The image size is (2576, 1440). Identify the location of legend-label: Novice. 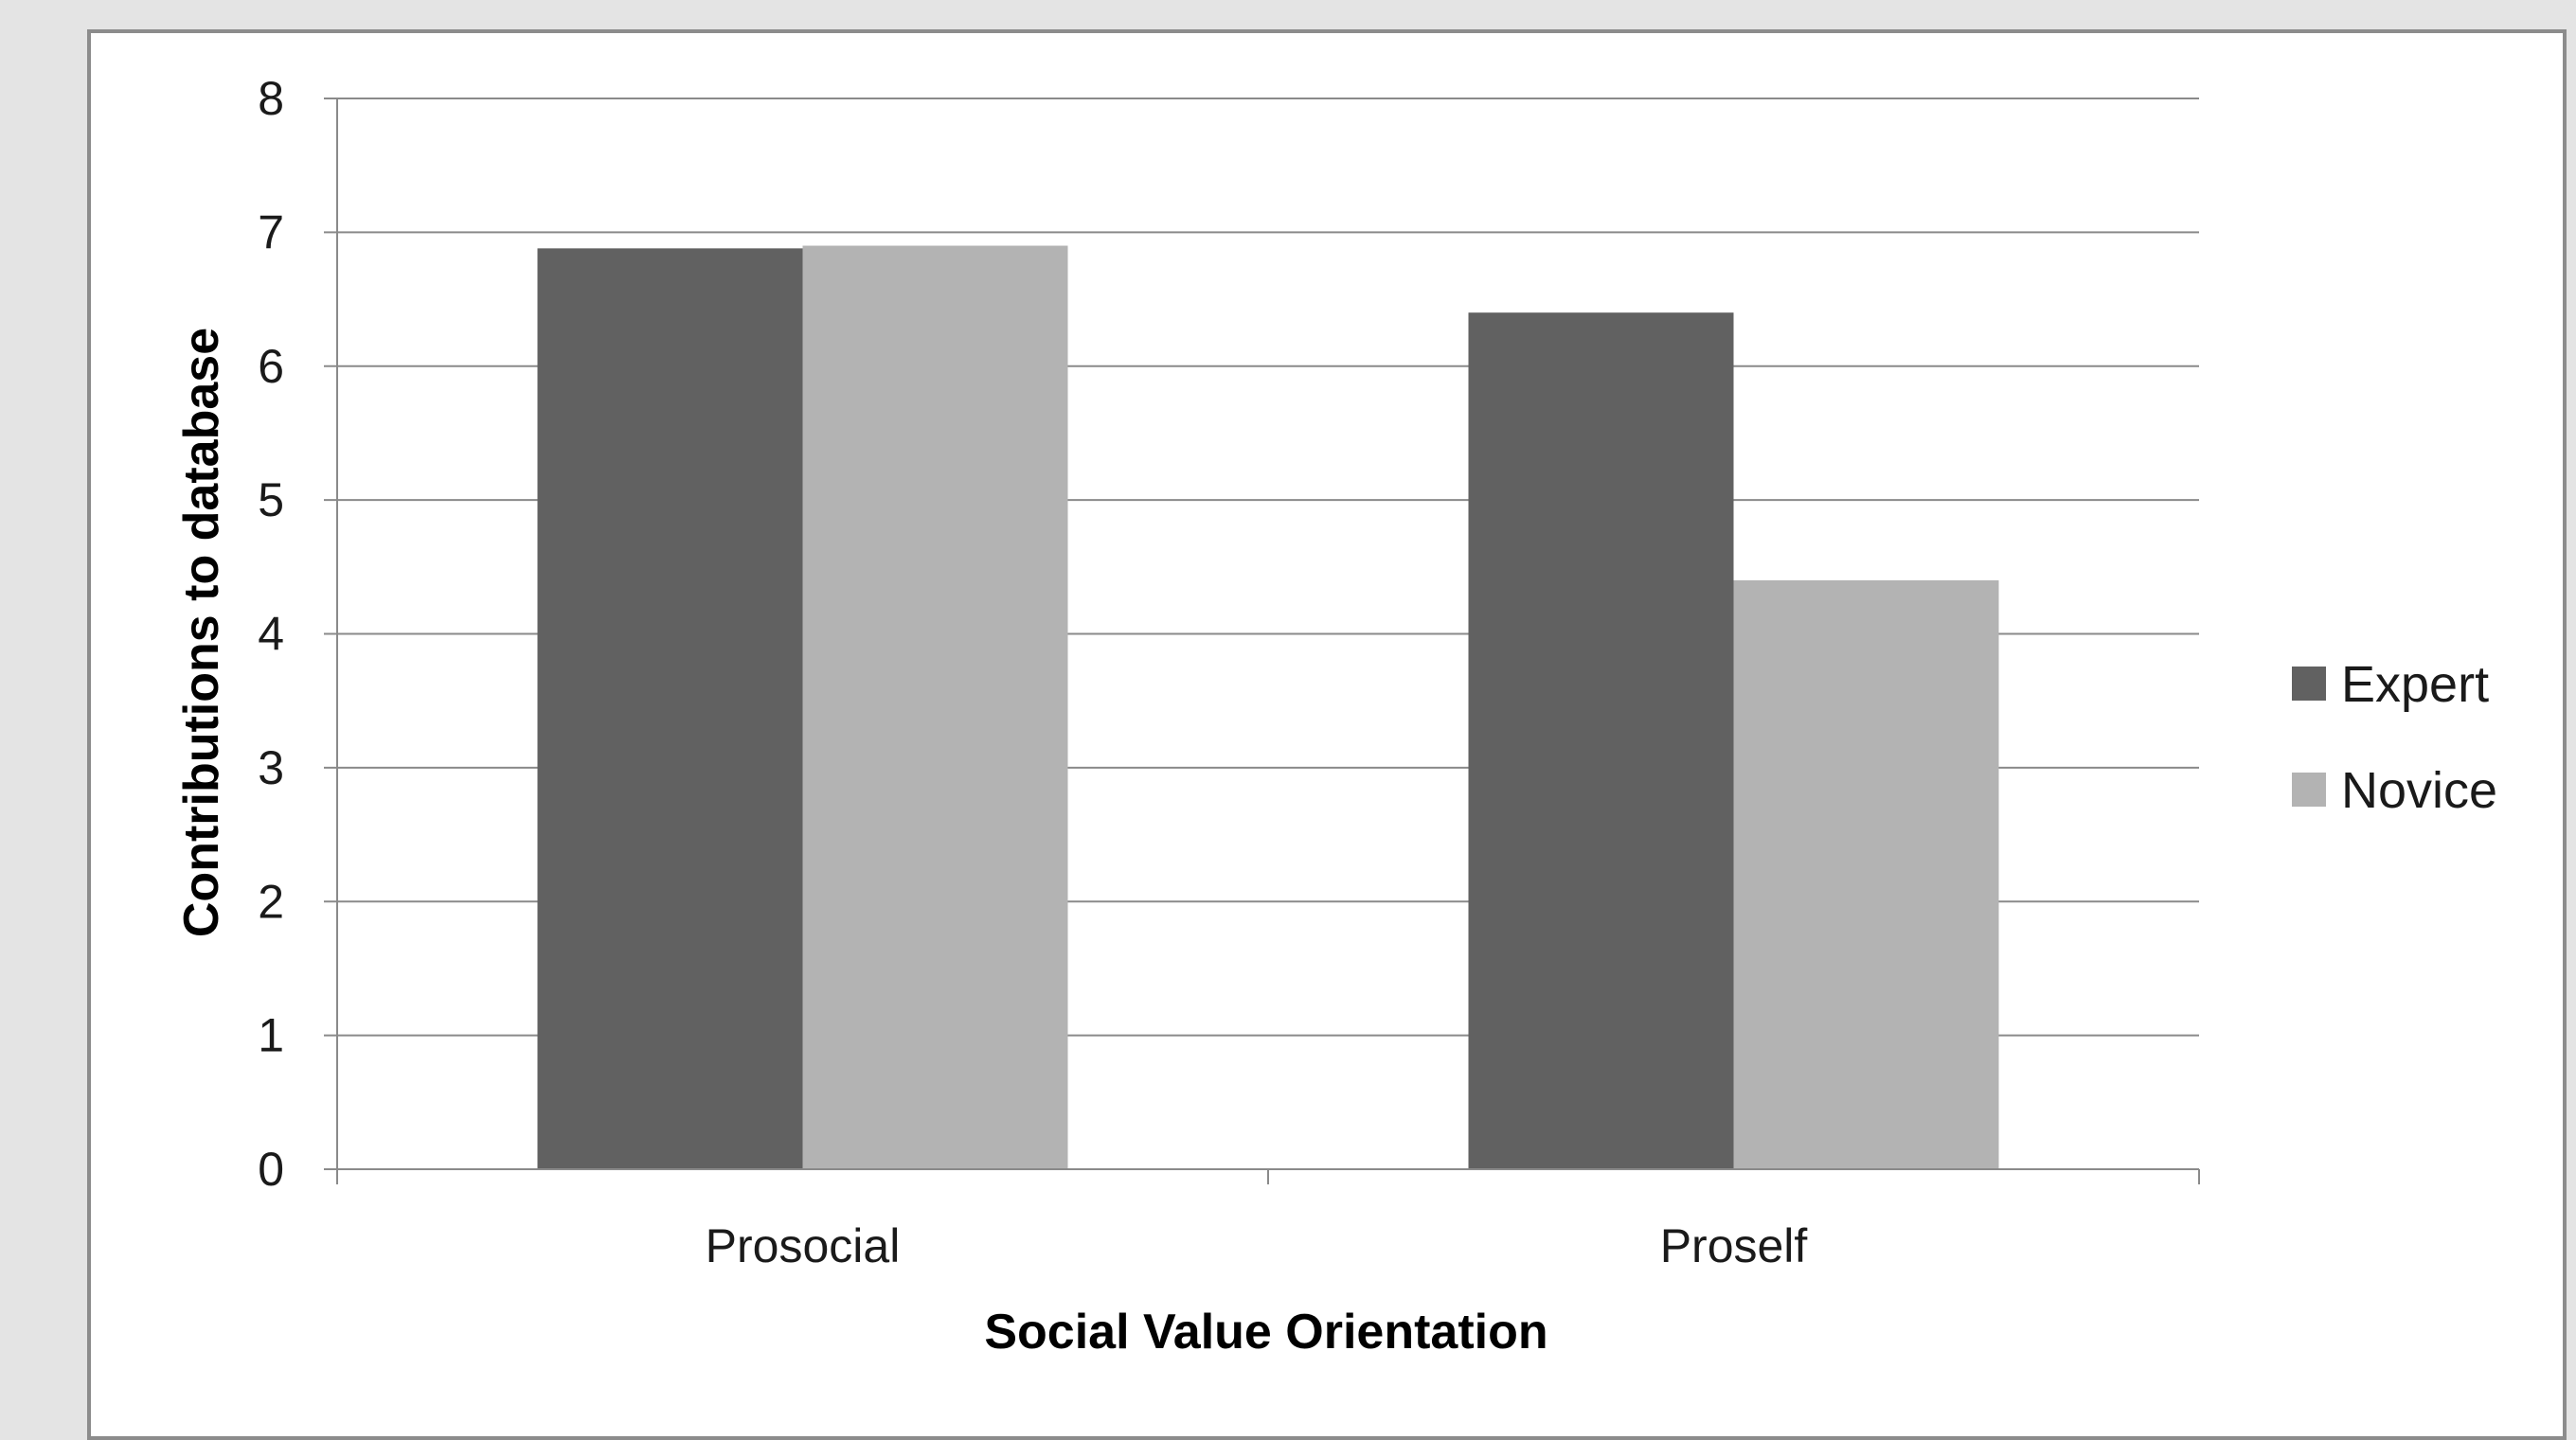
(2419, 790).